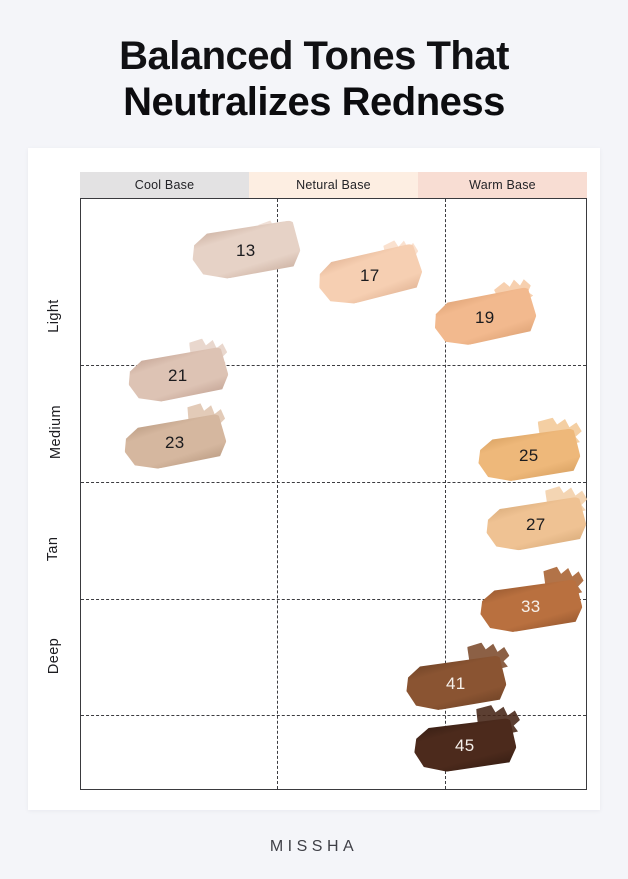 This screenshot has height=879, width=628. What do you see at coordinates (333, 715) in the screenshot?
I see `grid-hline-deep` at bounding box center [333, 715].